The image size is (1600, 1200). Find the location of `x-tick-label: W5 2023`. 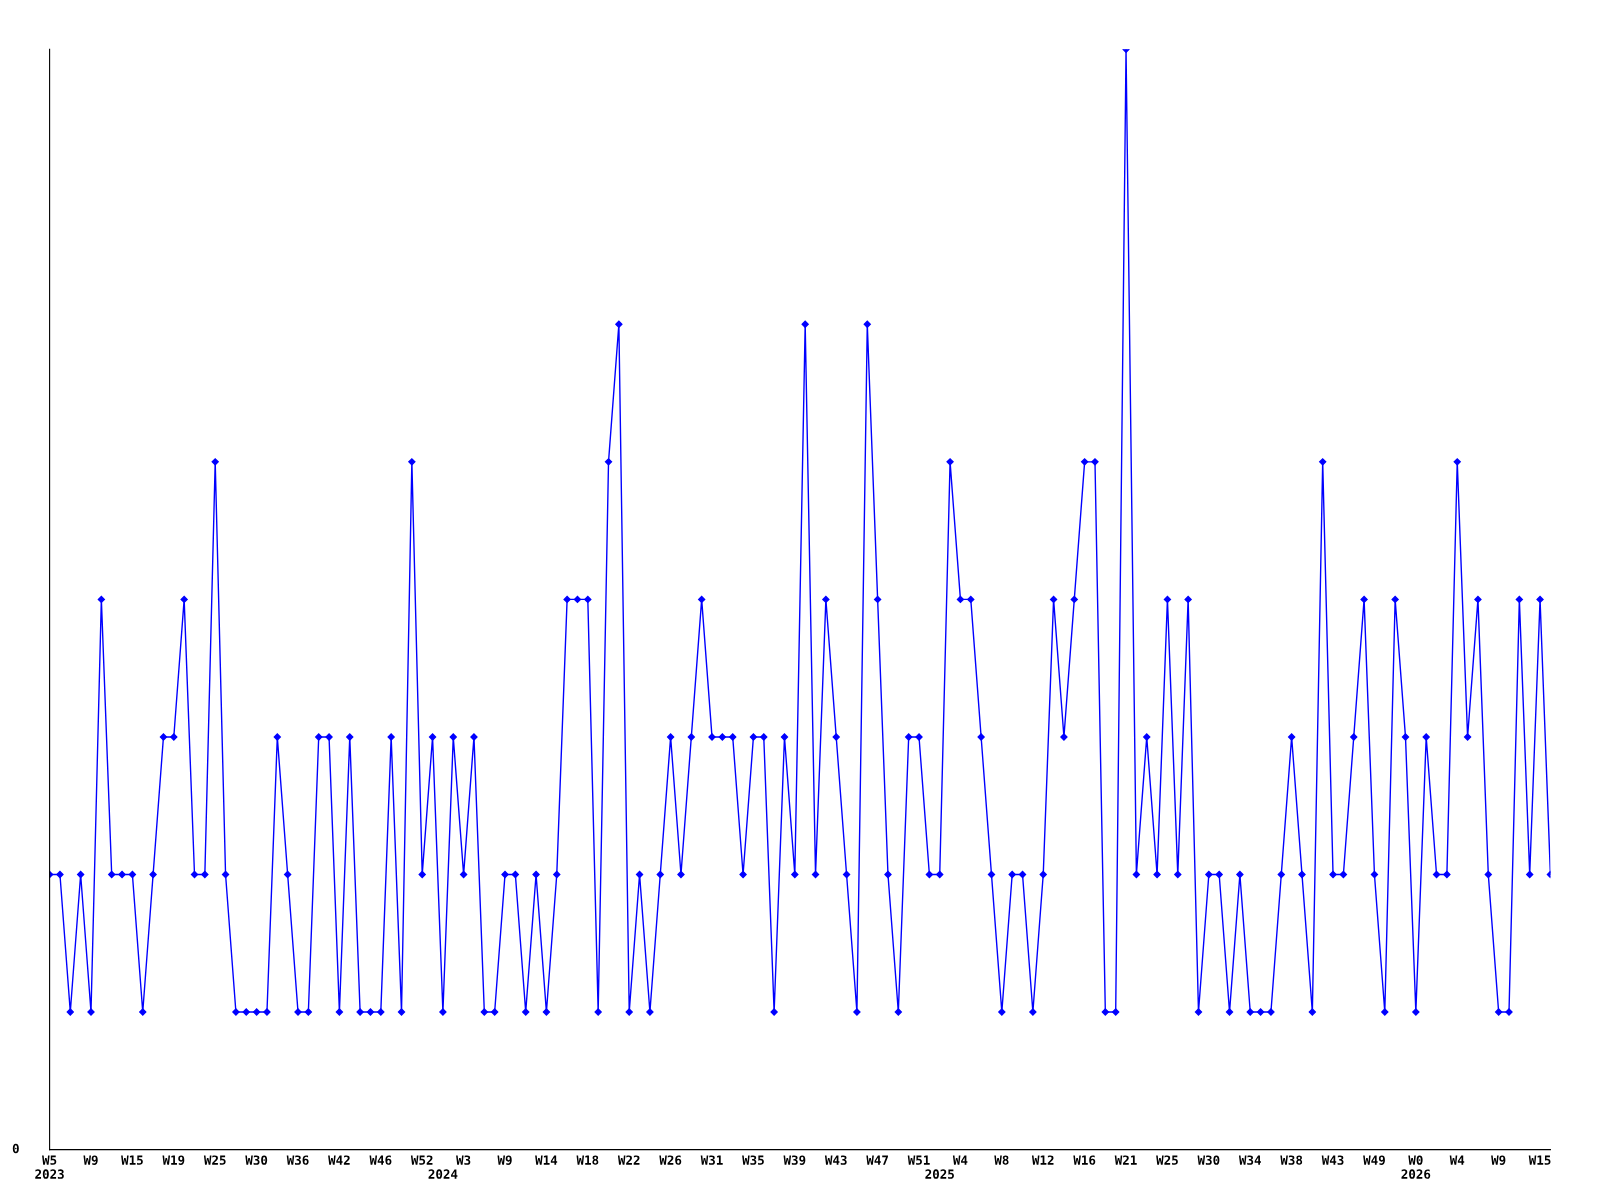

x-tick-label: W5 2023 is located at coordinates (49, 1167).